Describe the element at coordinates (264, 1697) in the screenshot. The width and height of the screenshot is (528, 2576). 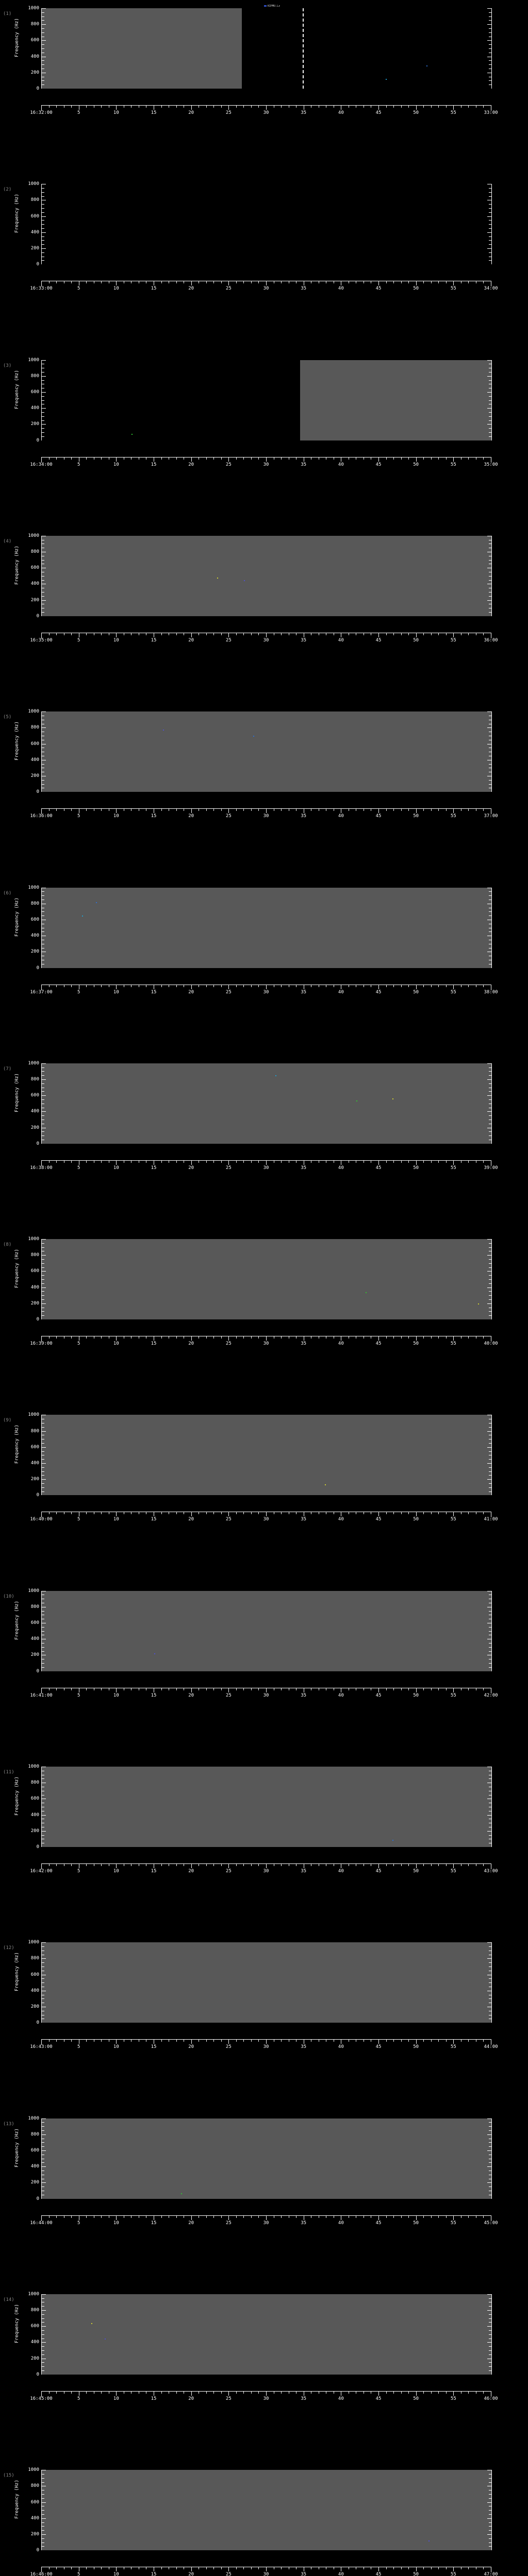
I see `x-tick-labels: 16:41:00 5 10 15 20 25 30 35 40 45 50 55 42:00` at that location.